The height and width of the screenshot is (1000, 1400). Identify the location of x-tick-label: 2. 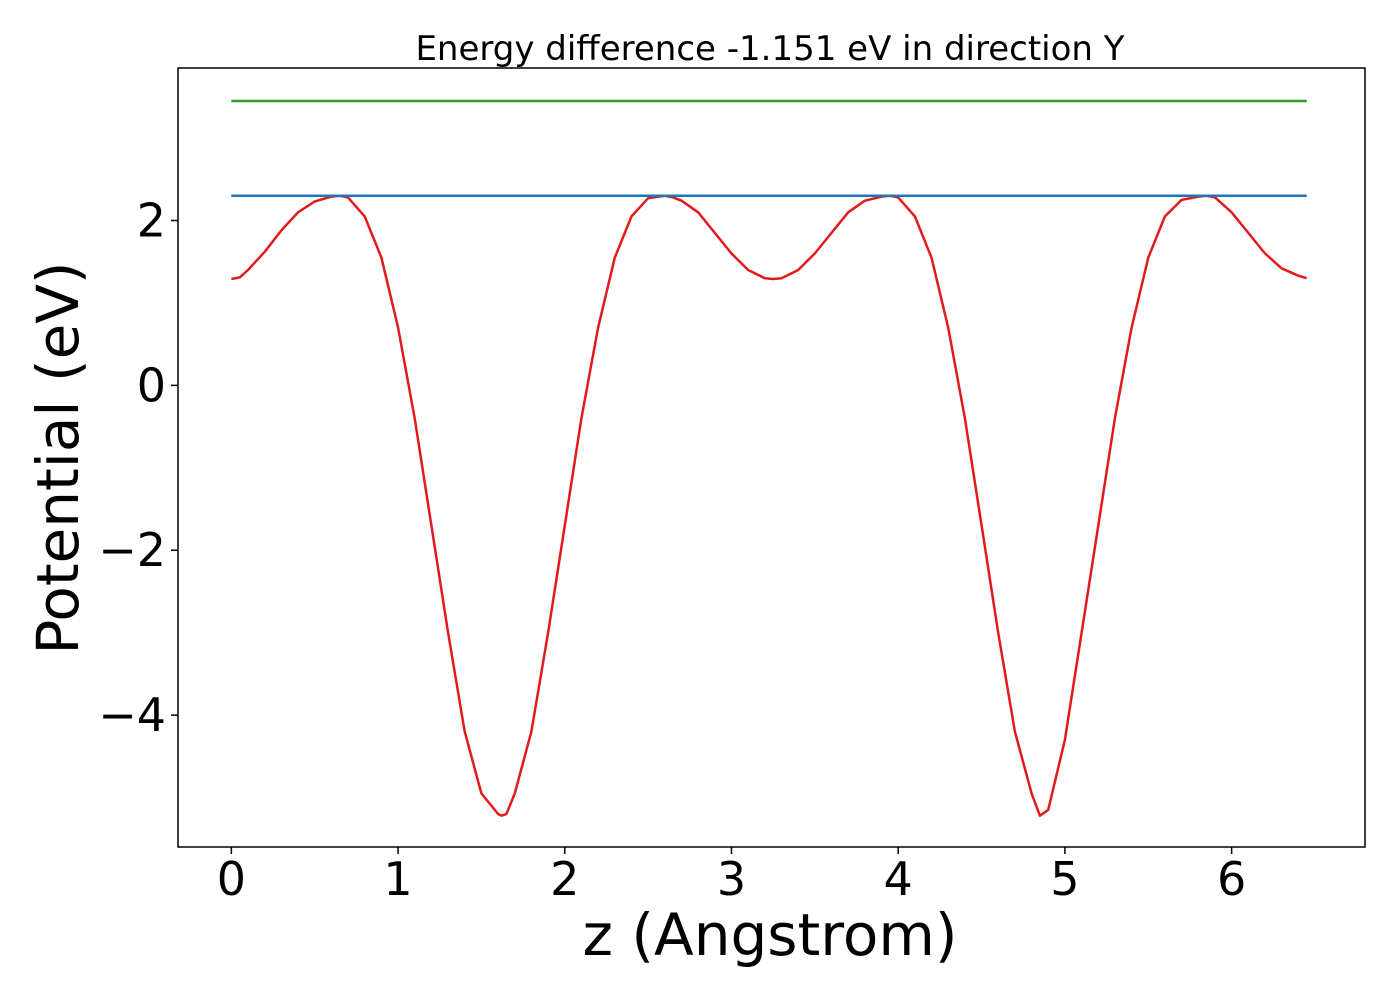
(564, 879).